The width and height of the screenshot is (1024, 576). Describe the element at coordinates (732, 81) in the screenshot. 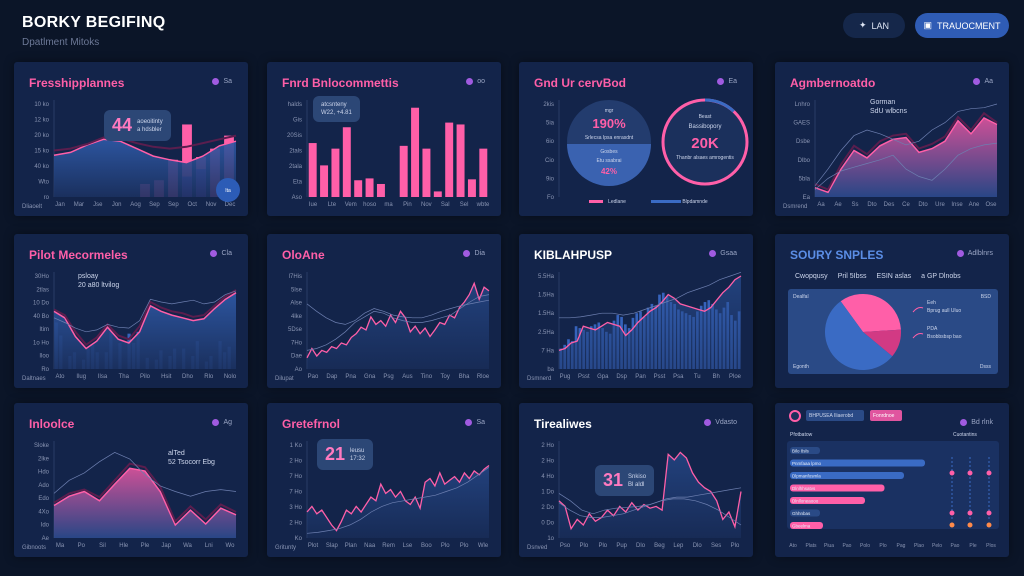

I see `legend-label: Ea` at that location.